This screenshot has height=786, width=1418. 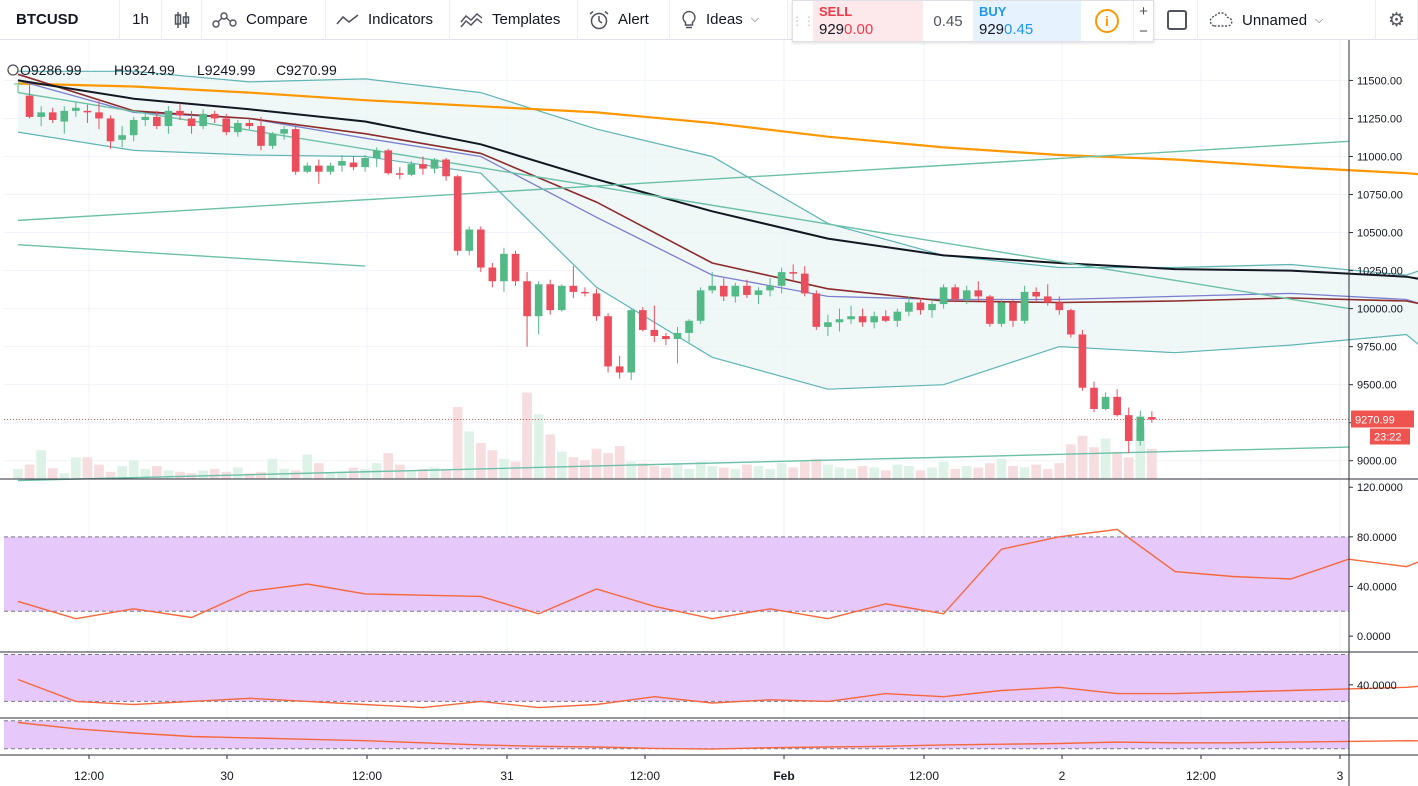 I want to click on minus-icon: −, so click(x=1143, y=31).